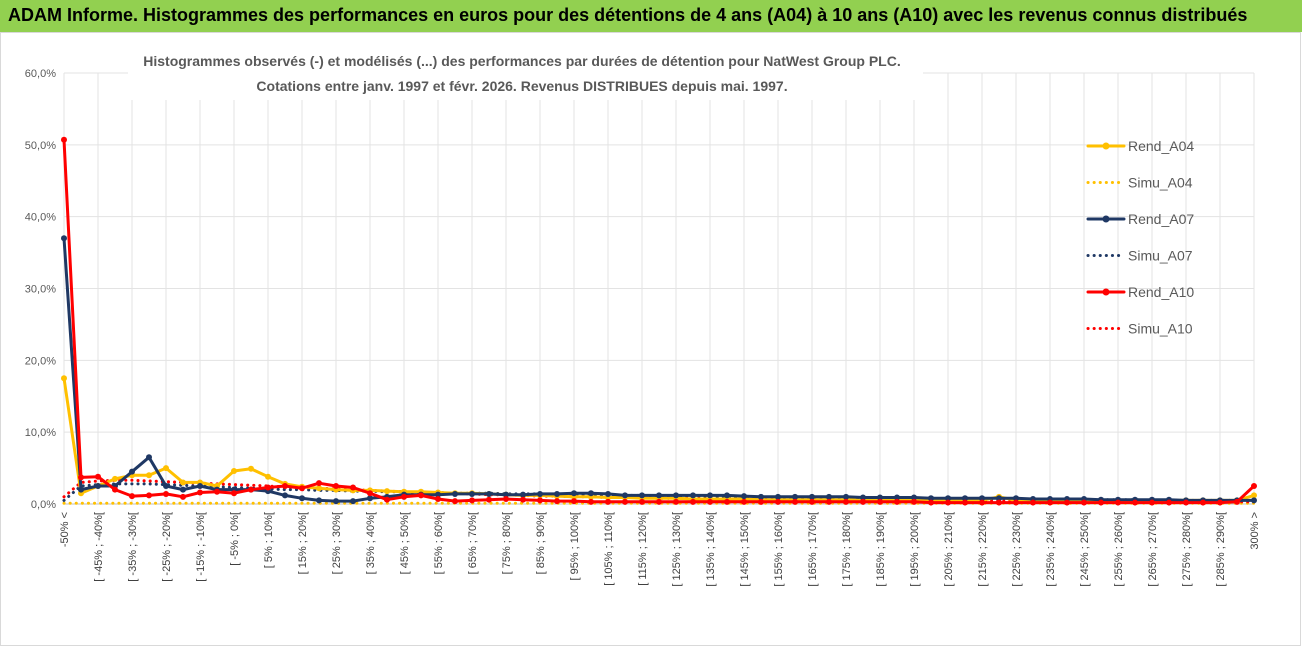  Describe the element at coordinates (405, 543) in the screenshot. I see `x-tick-label: [ 45% ; 50%[` at that location.